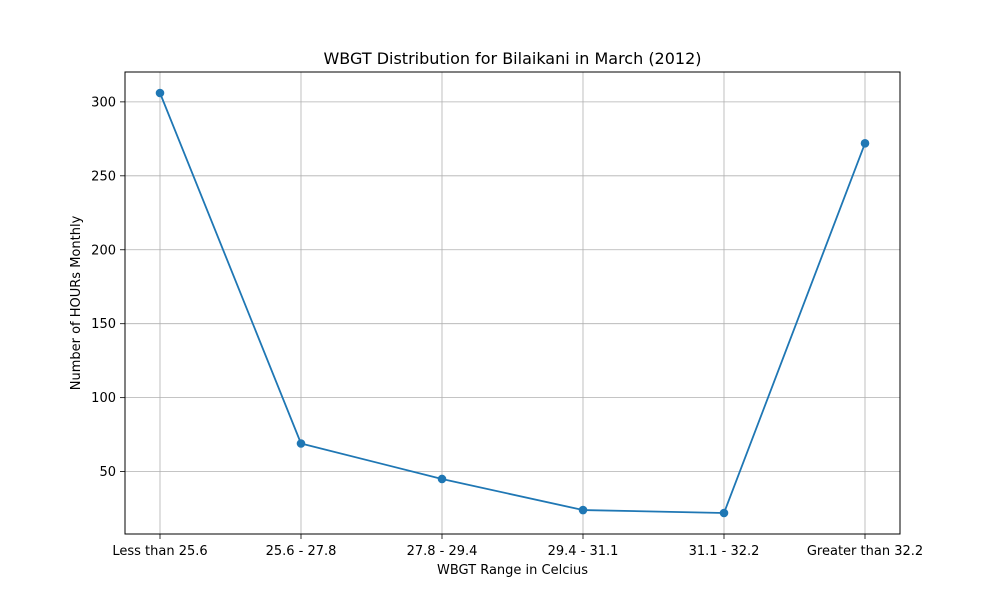 The image size is (1000, 604). I want to click on y-tick-label: 150, so click(103, 324).